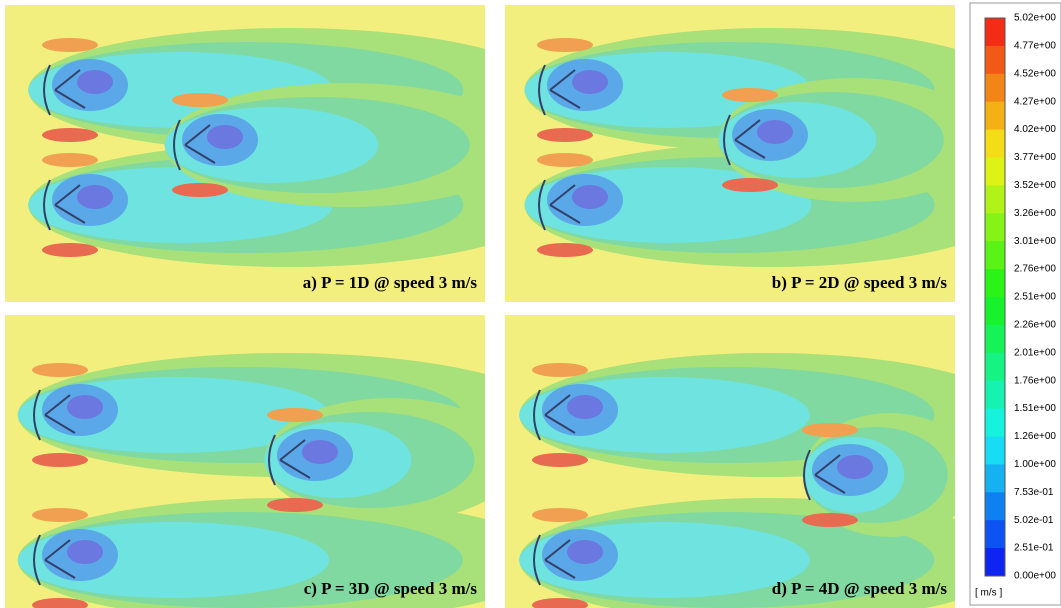 The width and height of the screenshot is (1061, 608). What do you see at coordinates (1035, 576) in the screenshot?
I see `legend-label: 0.00e+00` at bounding box center [1035, 576].